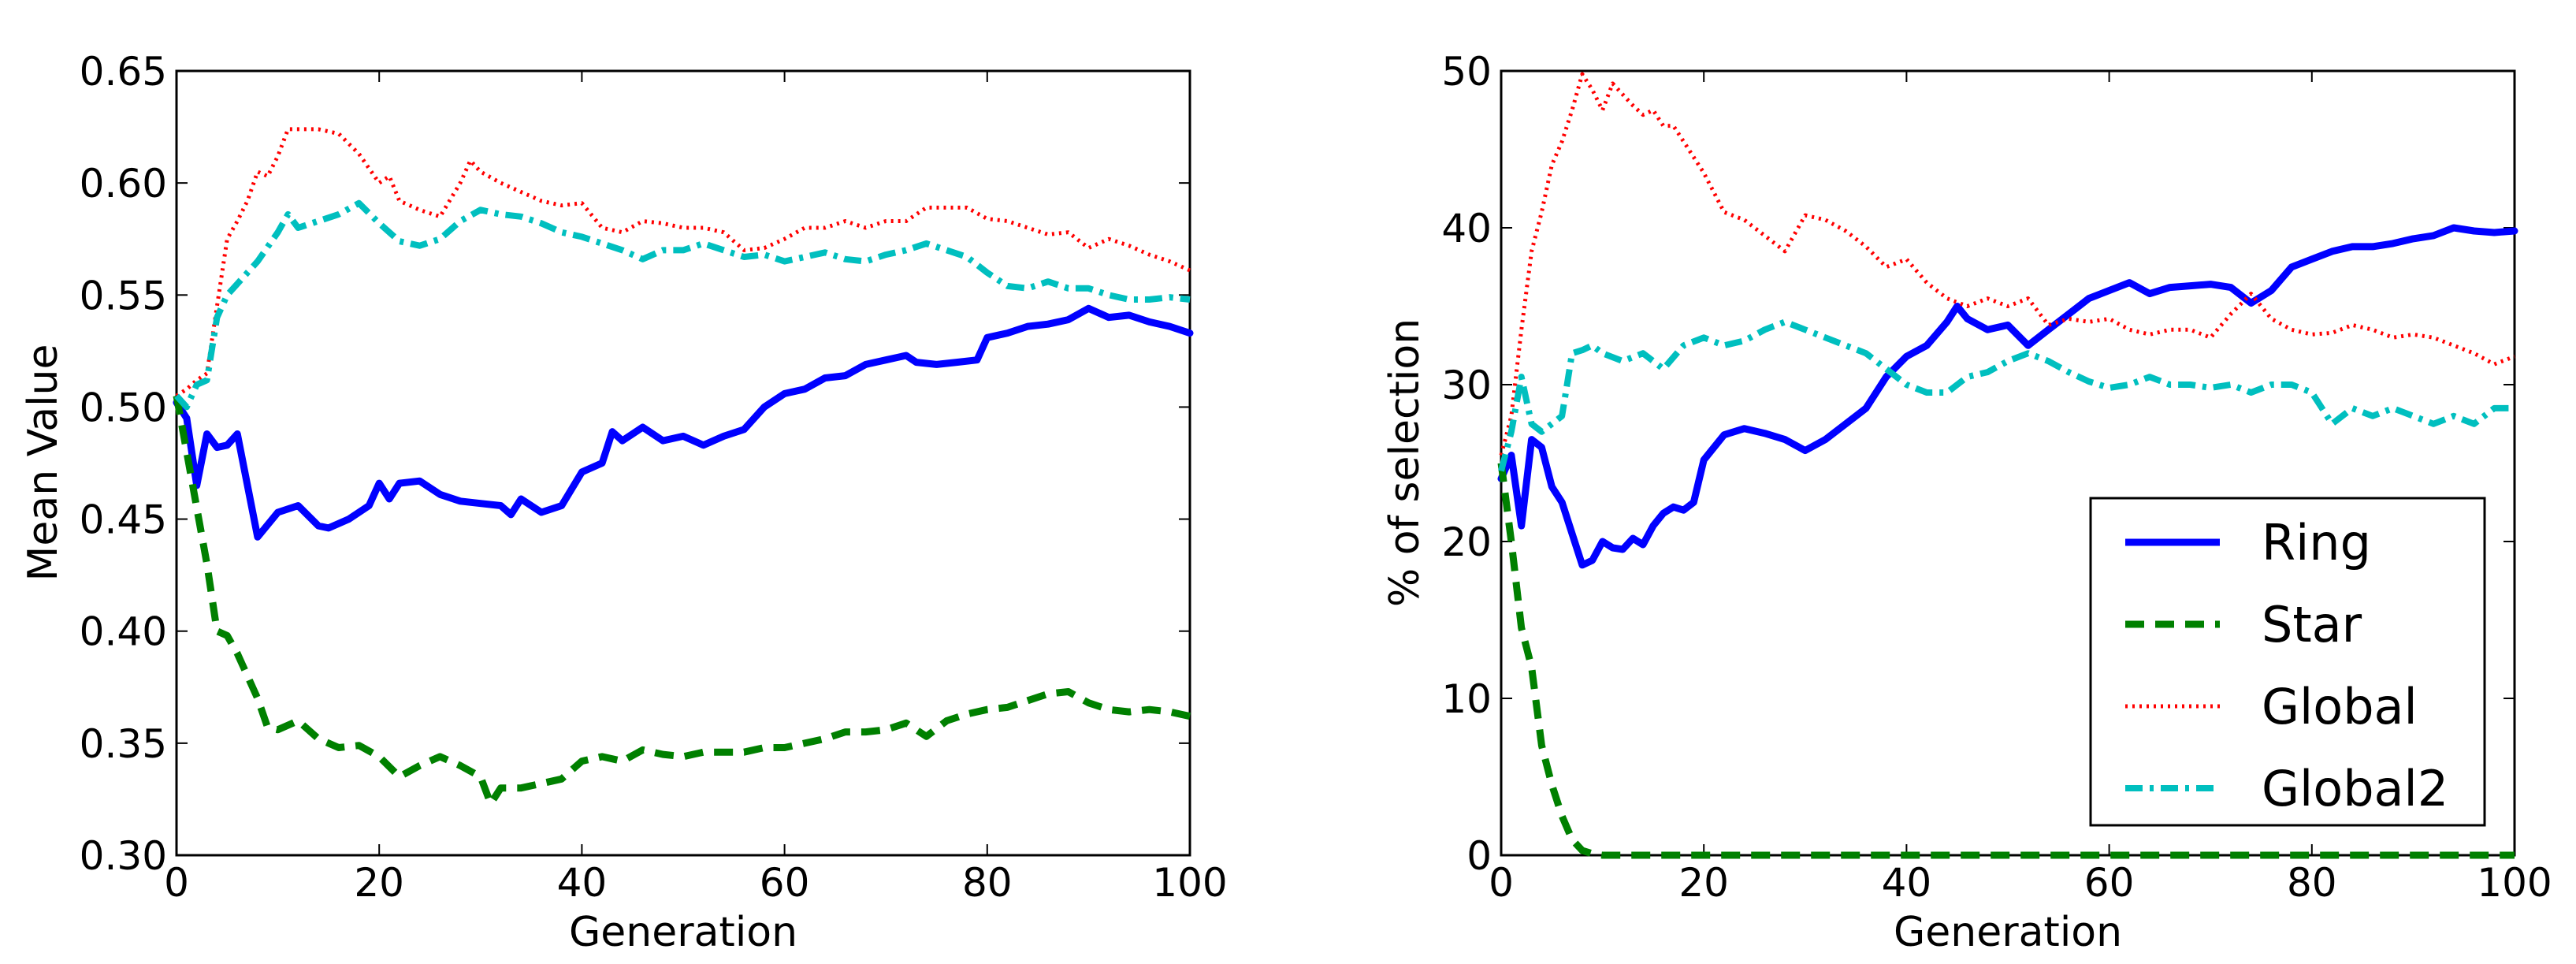 The image size is (2576, 964). I want to click on y-tick-label: 0.55, so click(123, 295).